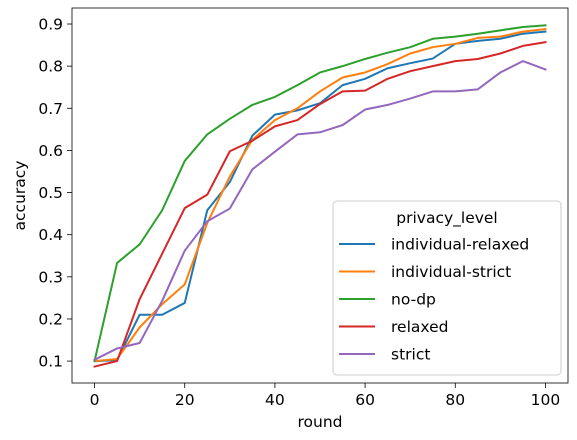  What do you see at coordinates (419, 327) in the screenshot?
I see `legend-label-relaxed: relaxed` at bounding box center [419, 327].